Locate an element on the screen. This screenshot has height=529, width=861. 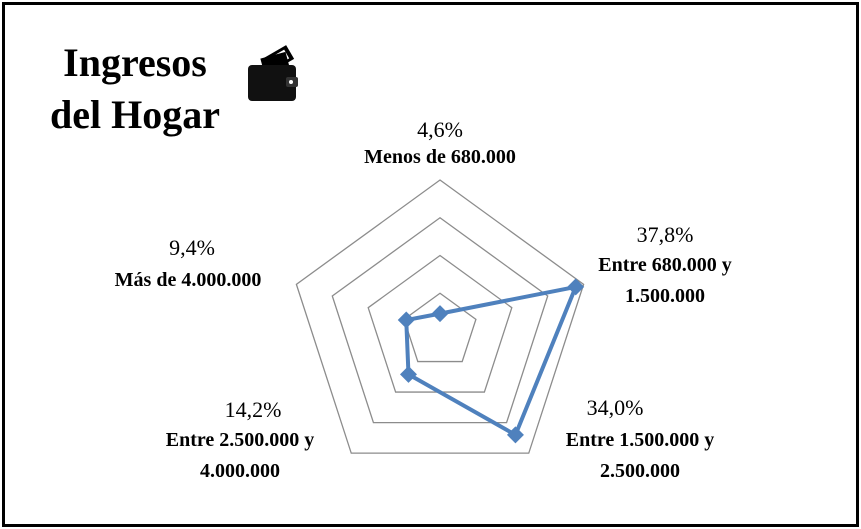
value-label: 4,6% is located at coordinates (440, 129).